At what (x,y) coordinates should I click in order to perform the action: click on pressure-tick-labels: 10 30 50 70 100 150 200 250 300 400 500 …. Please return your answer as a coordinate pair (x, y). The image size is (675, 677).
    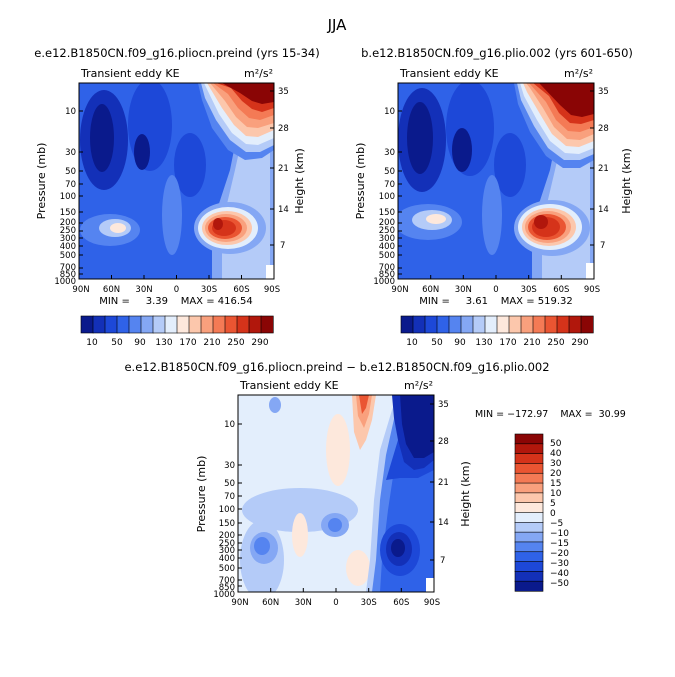
    Looking at the image, I should click on (224, 510).